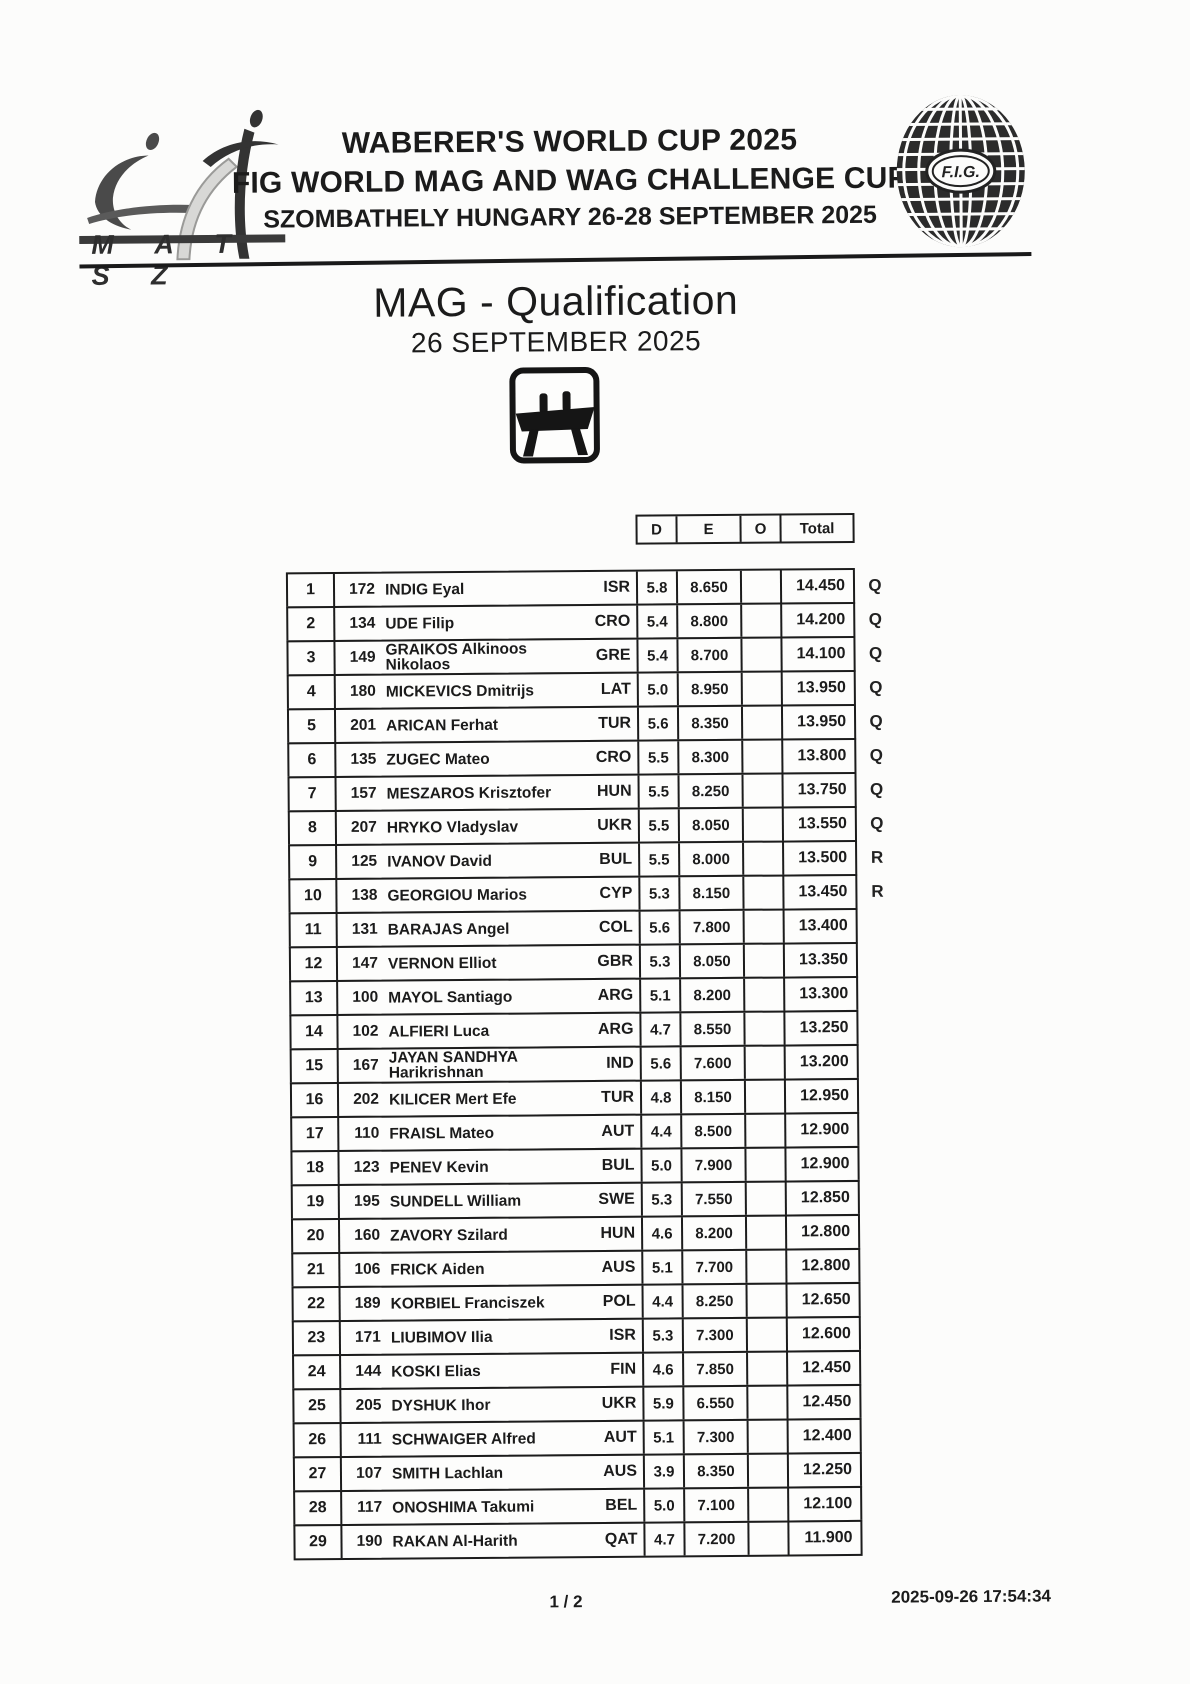 The image size is (1190, 1684). Describe the element at coordinates (659, 723) in the screenshot. I see `d-score-cell: 5.6` at that location.